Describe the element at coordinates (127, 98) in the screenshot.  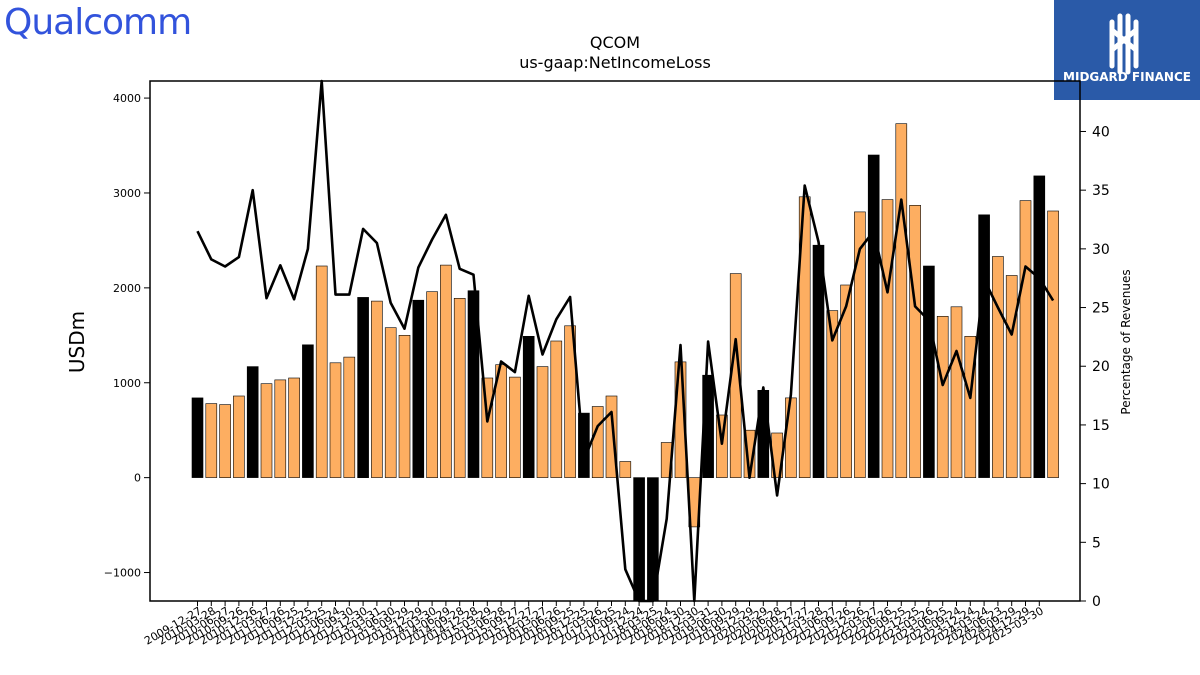
I see `y-tick-label: 4000` at that location.